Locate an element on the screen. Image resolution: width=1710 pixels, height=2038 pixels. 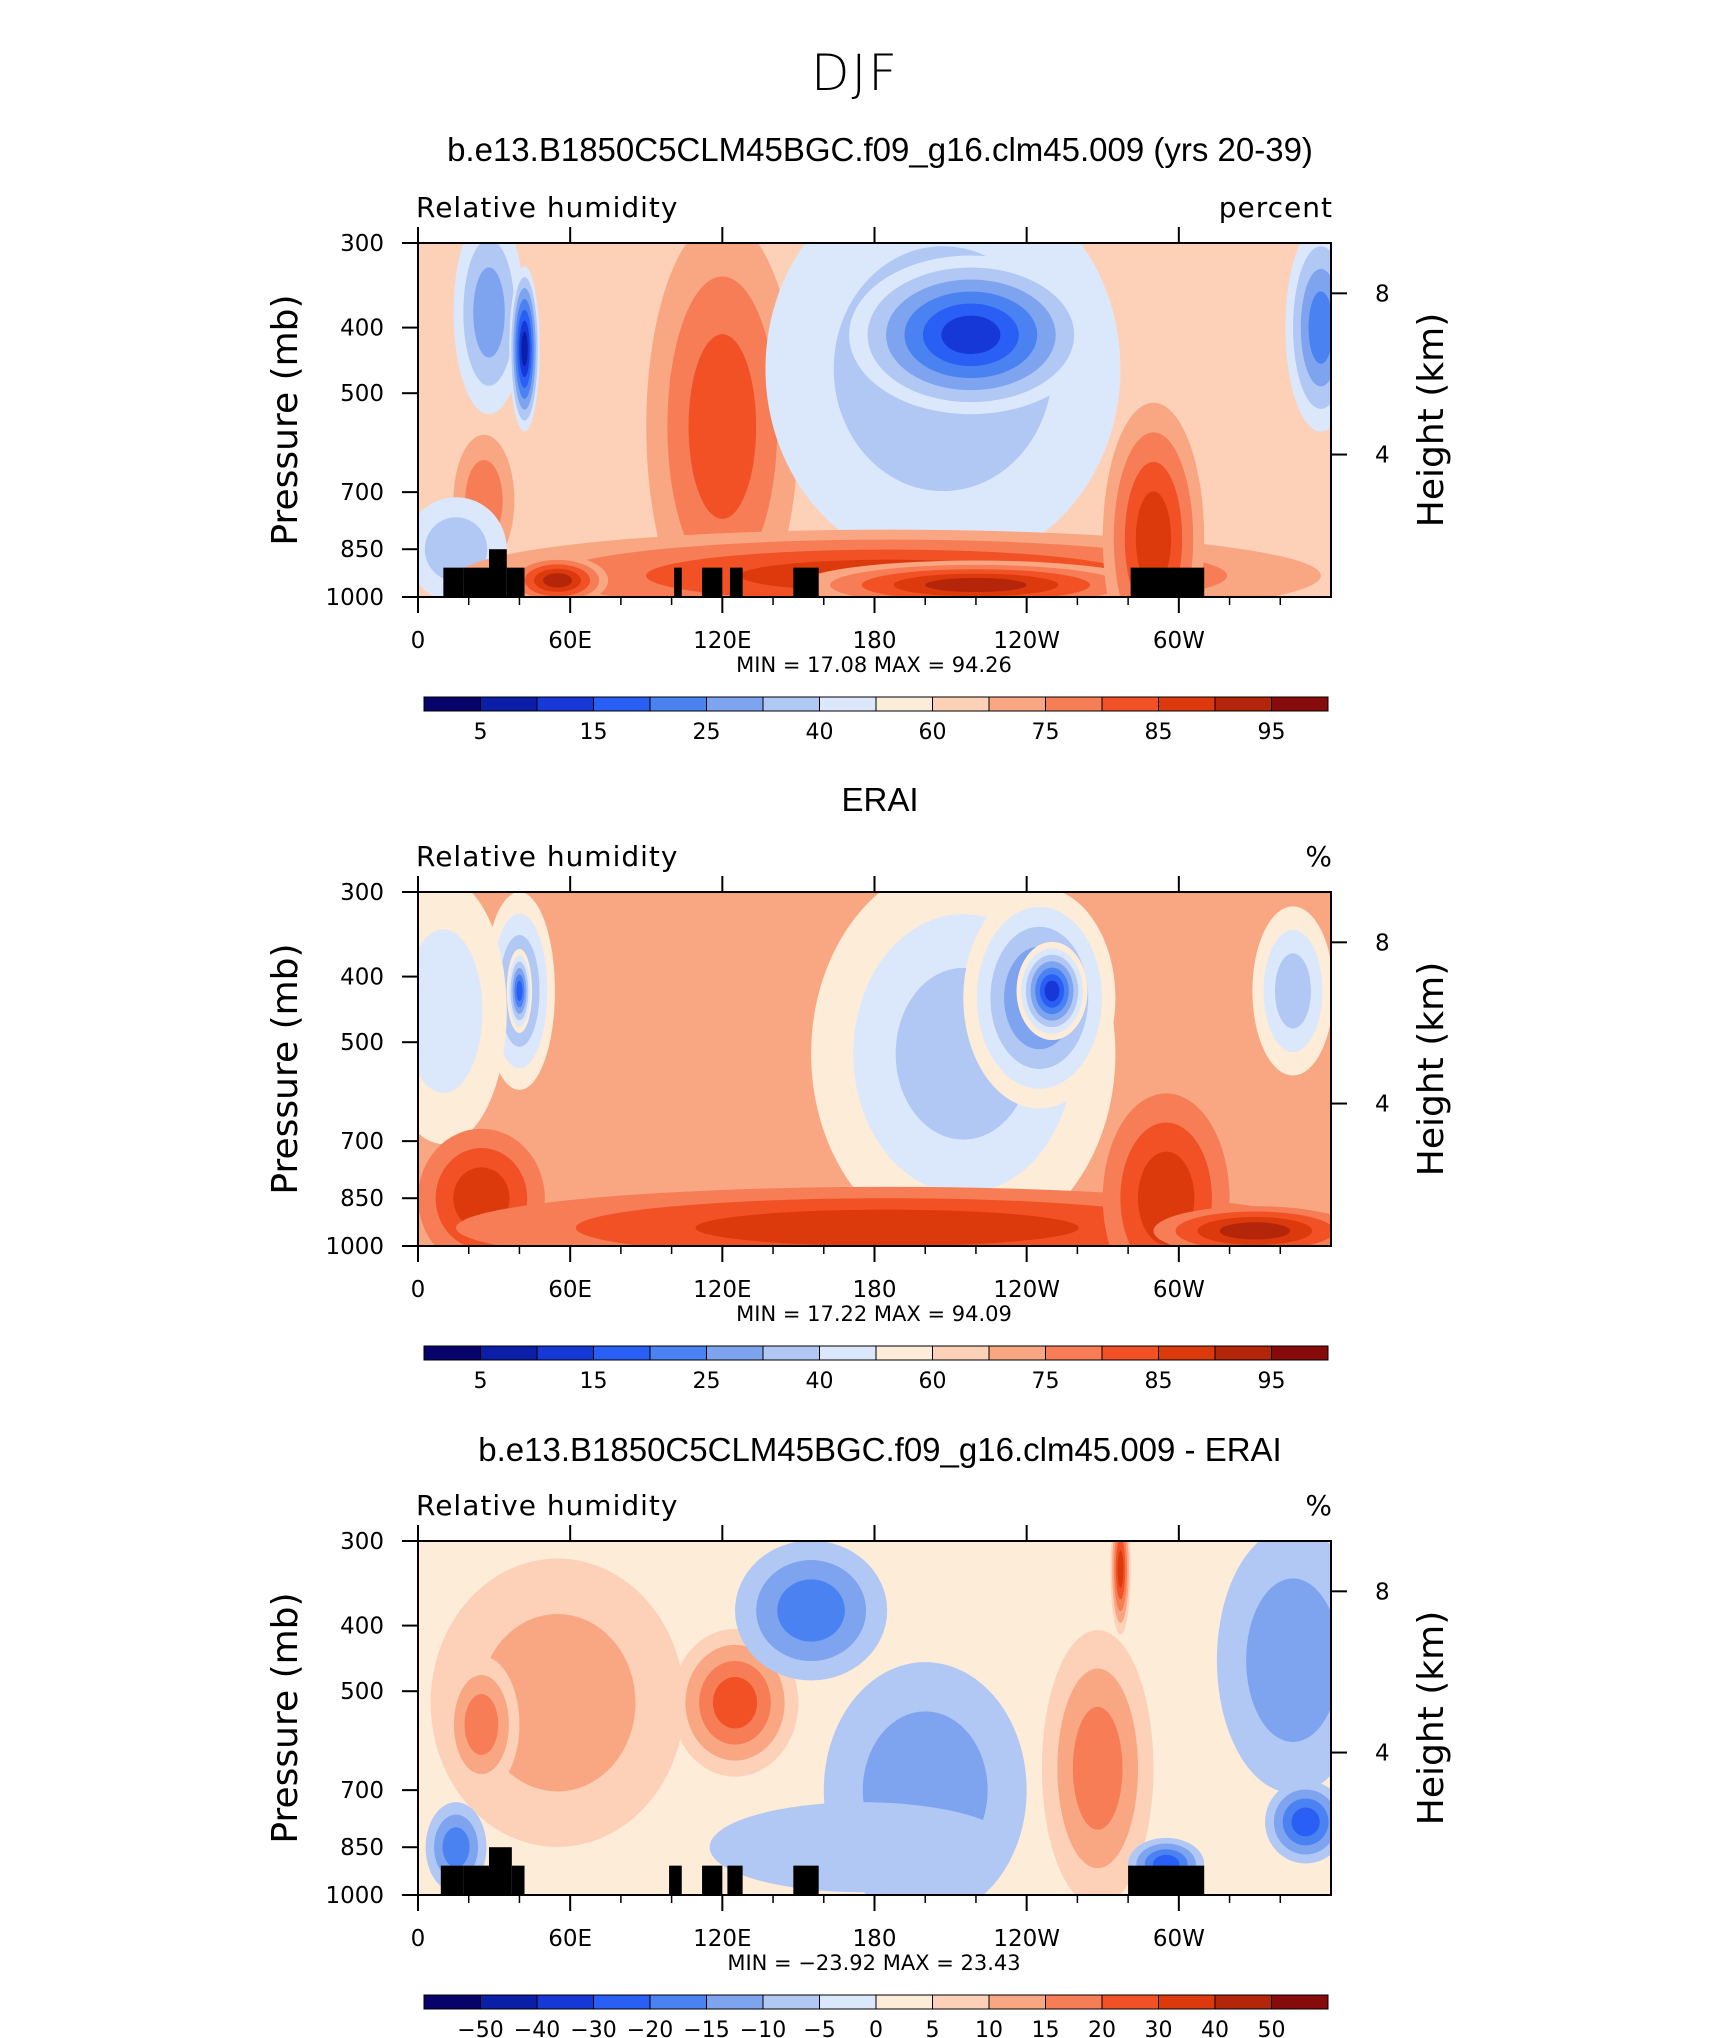
x-tick-label: 120W is located at coordinates (1026, 1290).